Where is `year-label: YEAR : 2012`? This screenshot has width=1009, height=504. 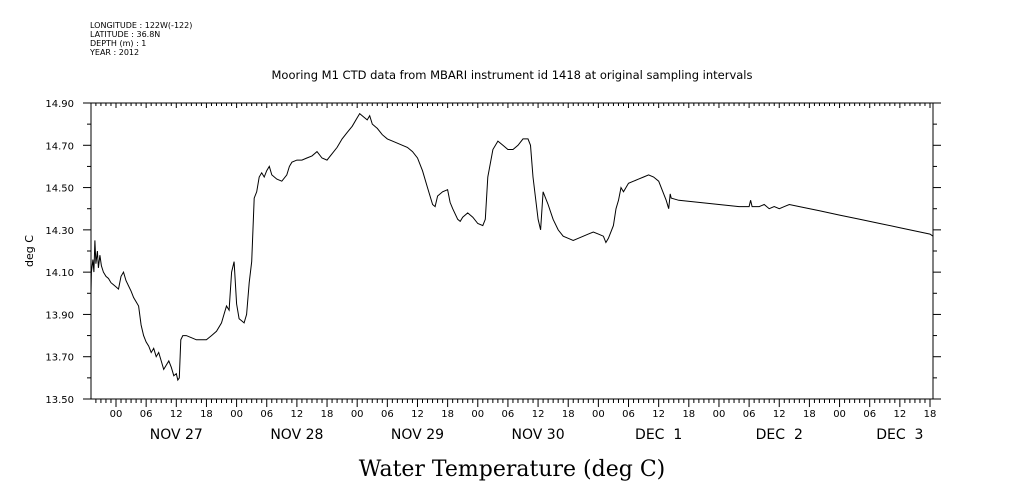 year-label: YEAR : 2012 is located at coordinates (115, 52).